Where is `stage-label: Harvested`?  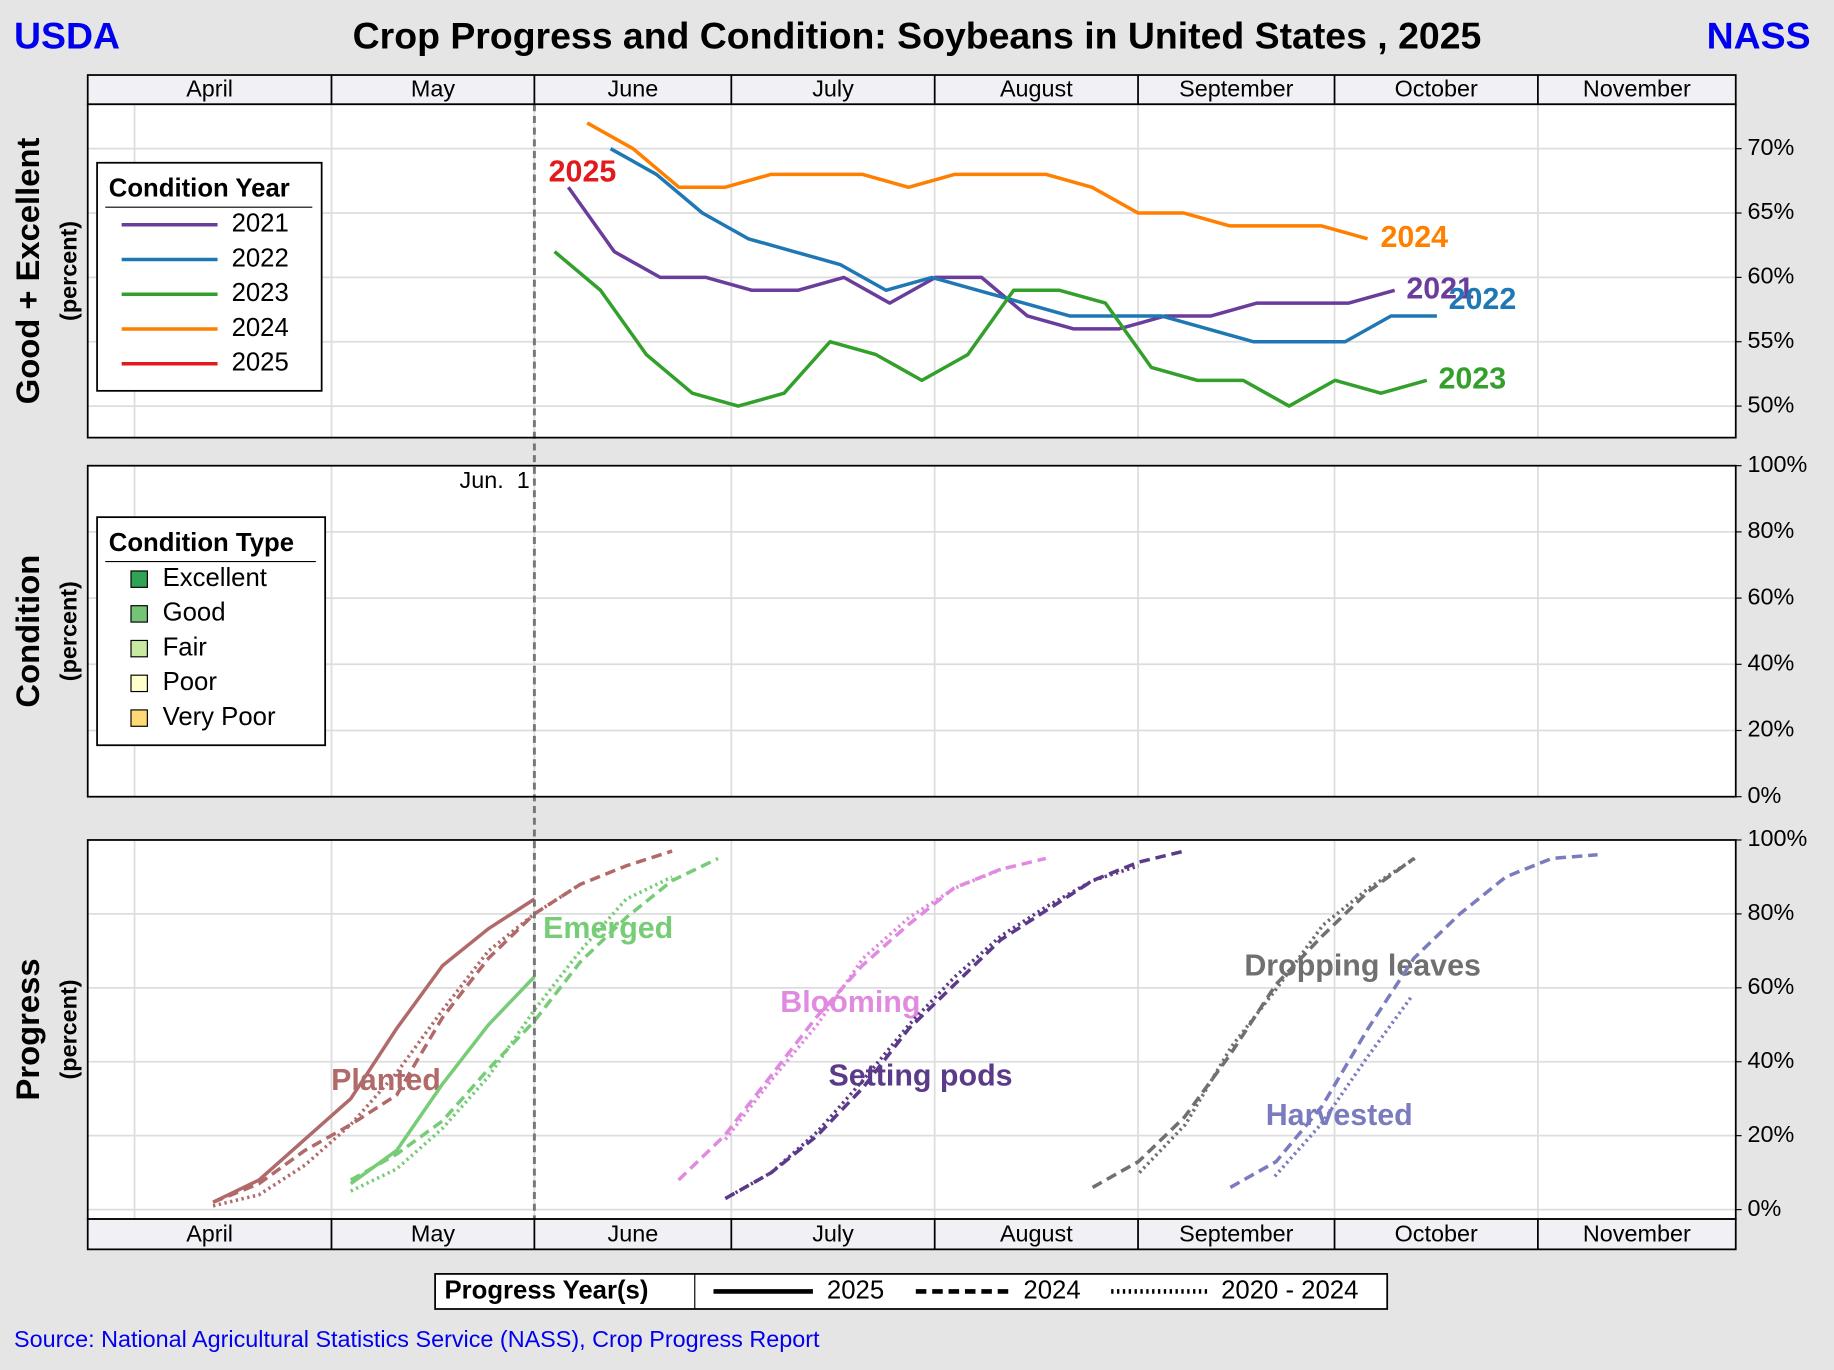
stage-label: Harvested is located at coordinates (1339, 1115).